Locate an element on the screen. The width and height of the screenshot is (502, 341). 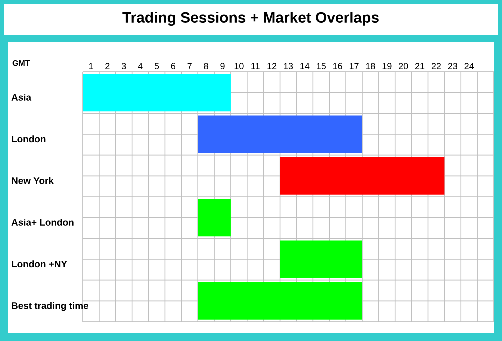
x-tick-label: 10 is located at coordinates (239, 66).